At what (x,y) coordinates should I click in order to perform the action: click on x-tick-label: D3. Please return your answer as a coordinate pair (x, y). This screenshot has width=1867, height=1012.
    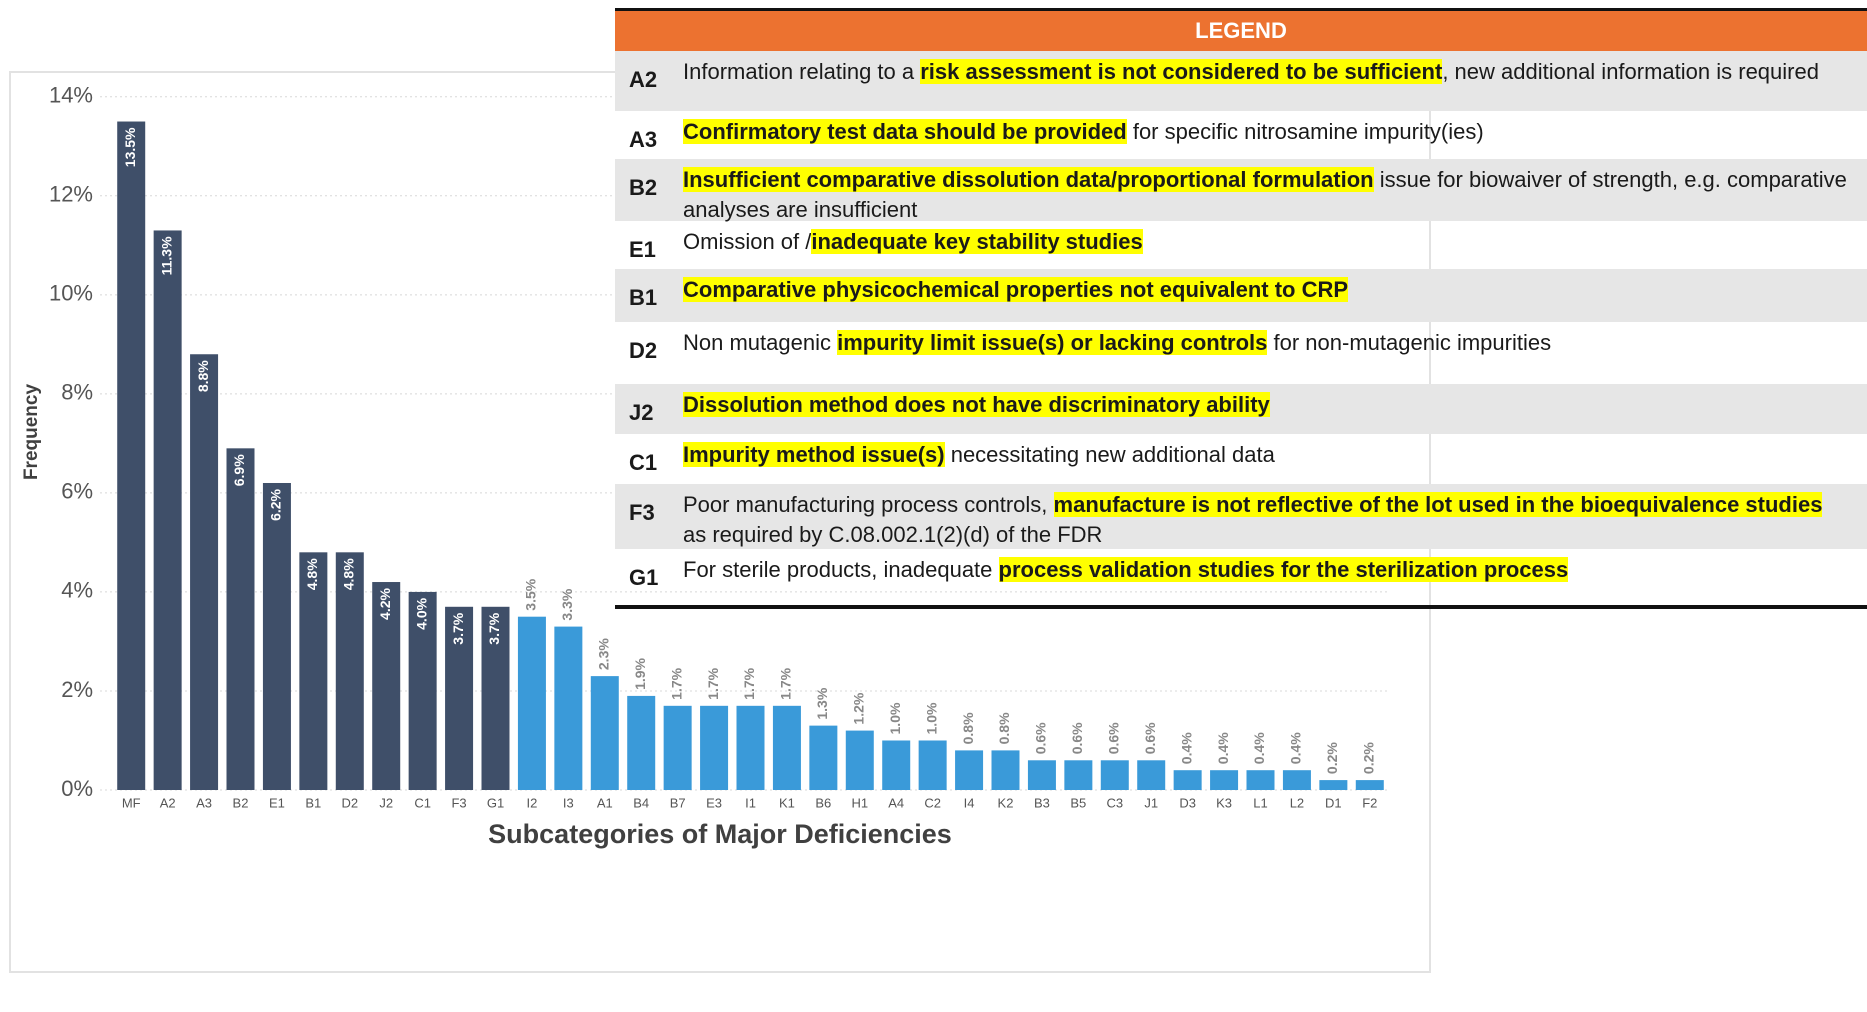
    Looking at the image, I should click on (1187, 802).